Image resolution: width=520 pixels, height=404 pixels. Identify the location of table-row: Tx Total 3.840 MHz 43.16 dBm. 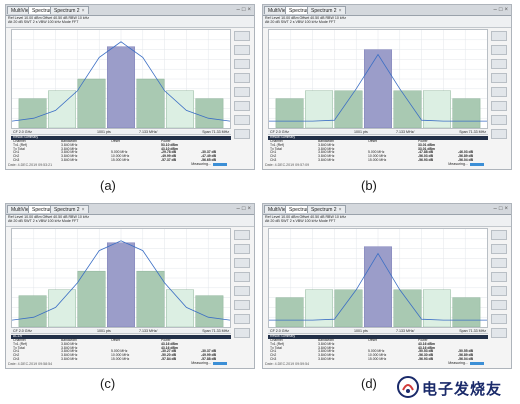
(121, 348).